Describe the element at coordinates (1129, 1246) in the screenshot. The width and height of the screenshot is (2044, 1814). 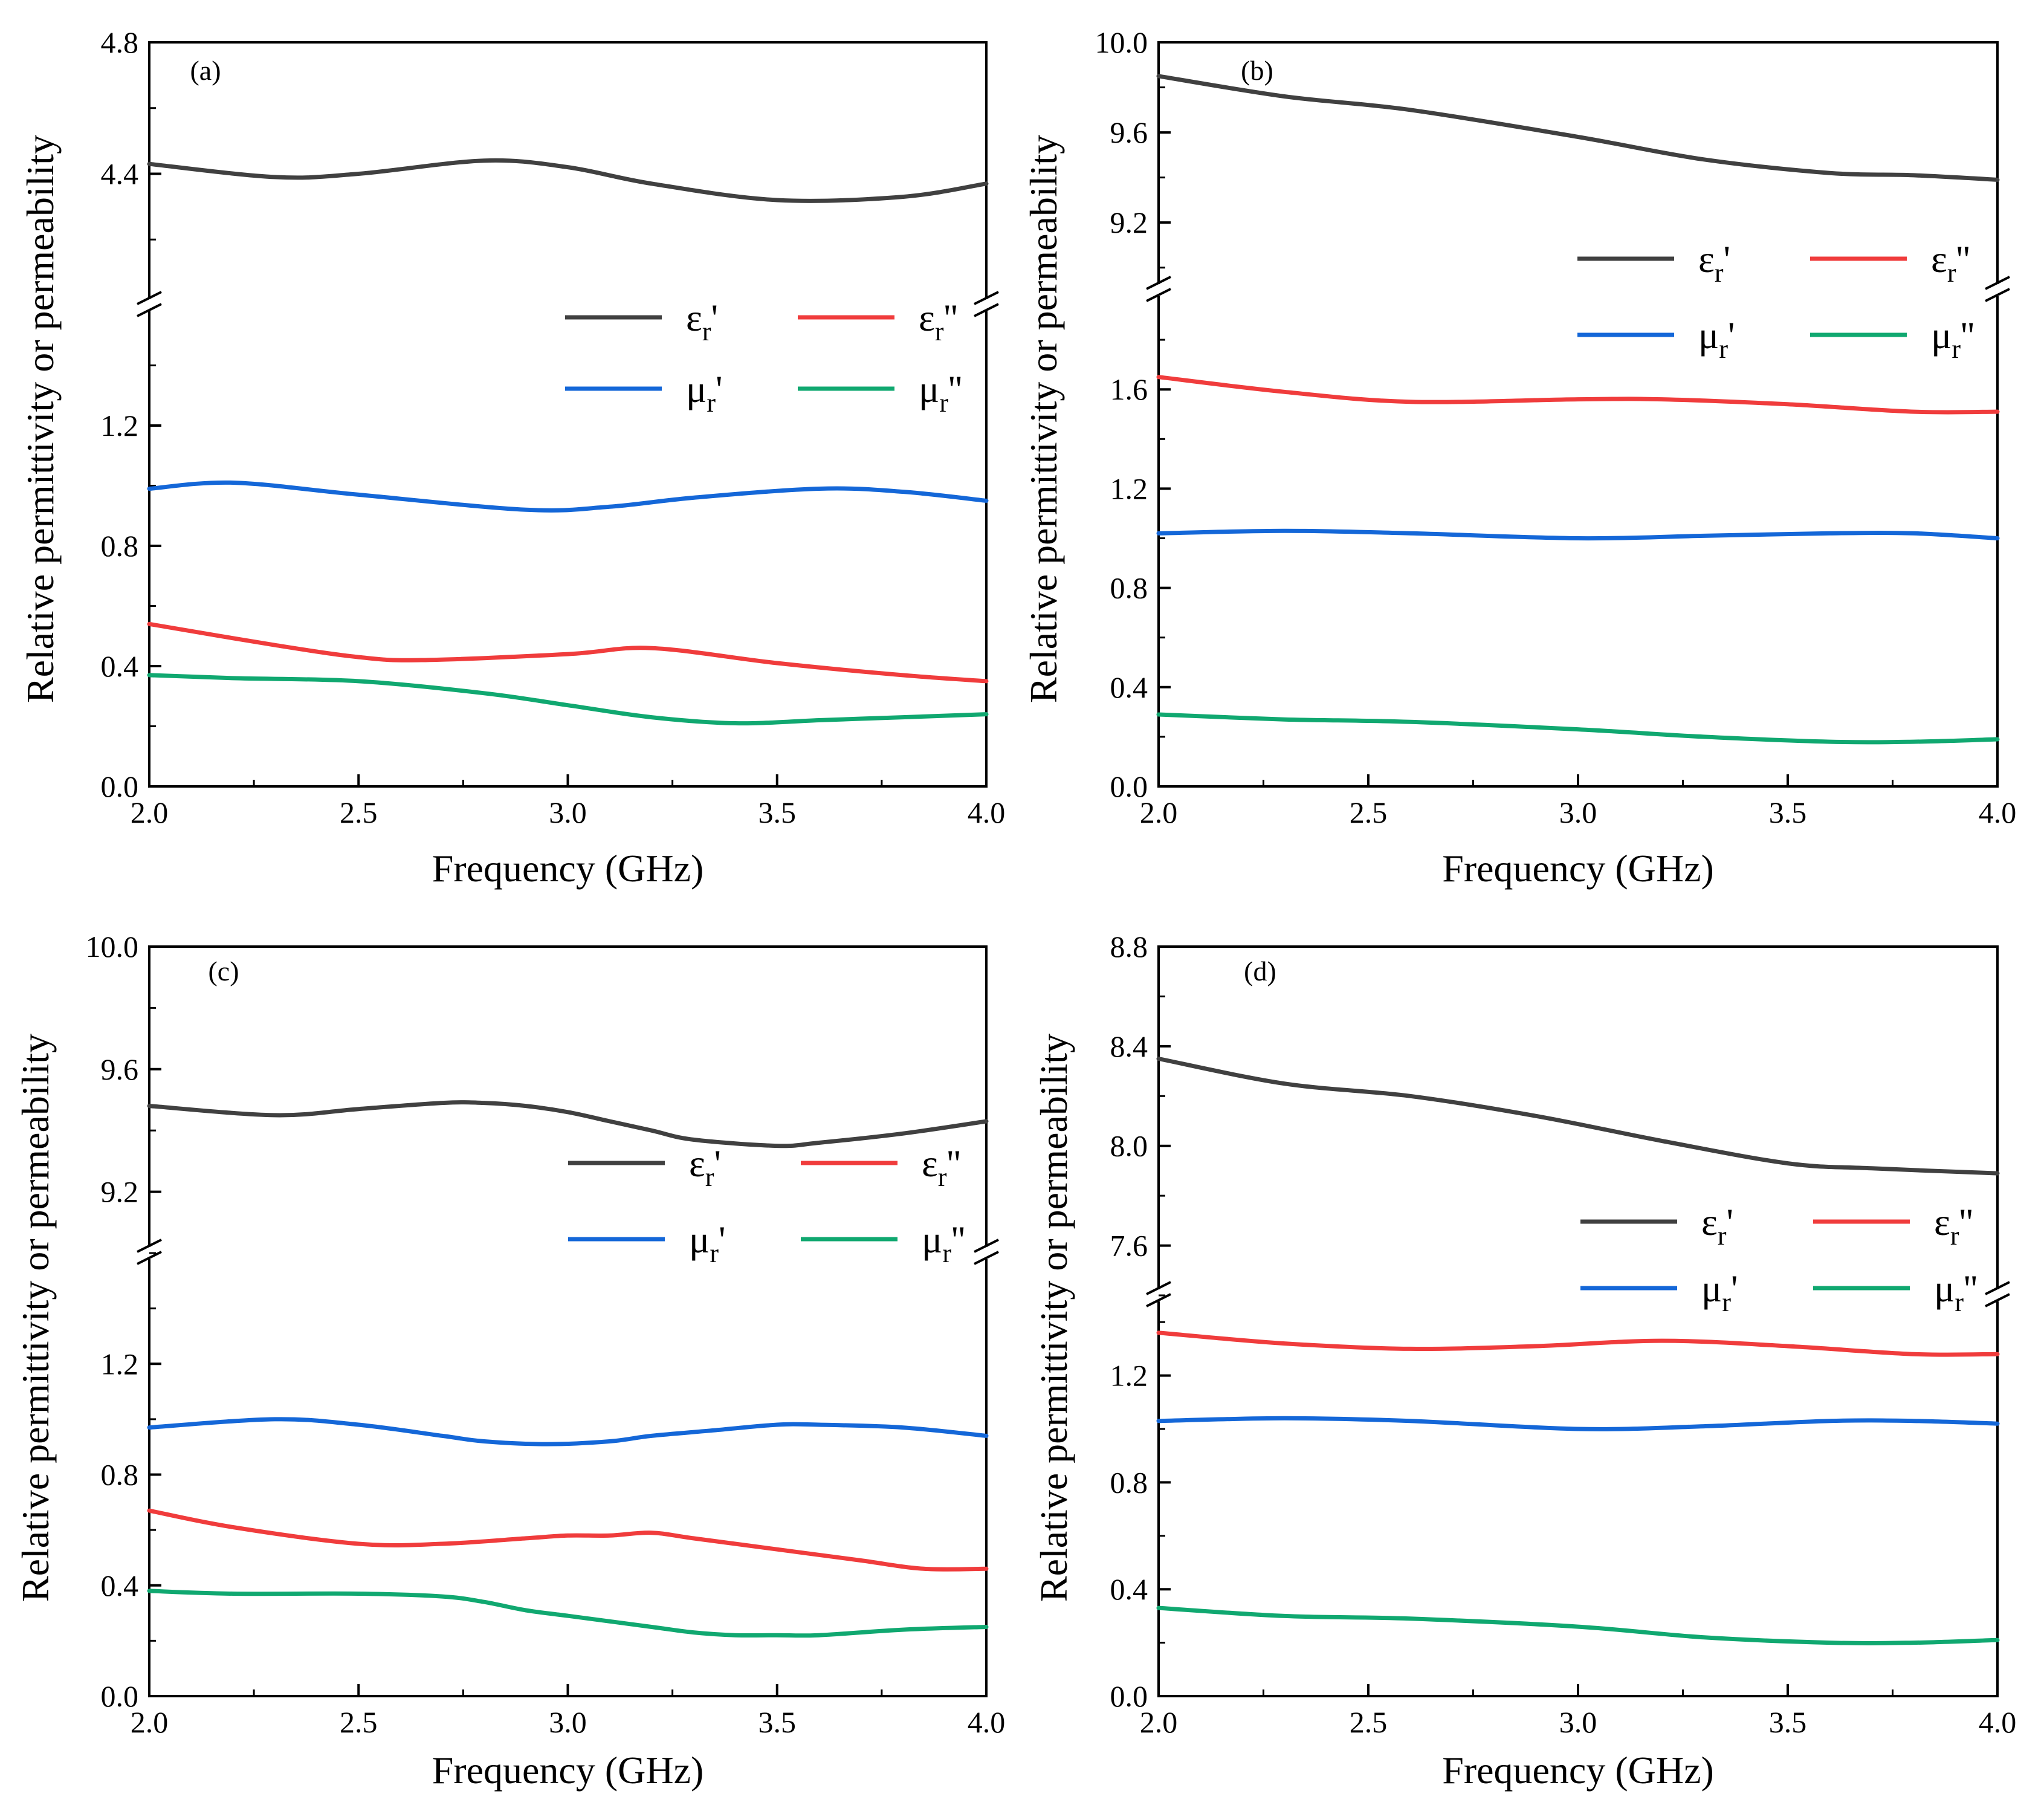
I see `y-tick-label: 7.6` at that location.